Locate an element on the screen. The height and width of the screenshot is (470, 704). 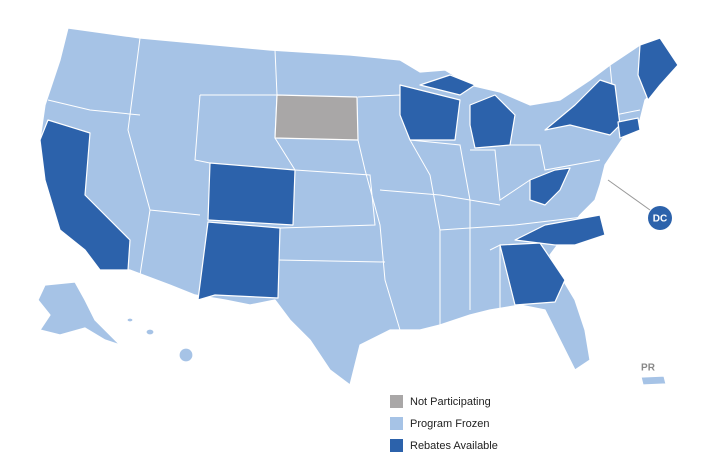
alaska is located at coordinates (79, 313).